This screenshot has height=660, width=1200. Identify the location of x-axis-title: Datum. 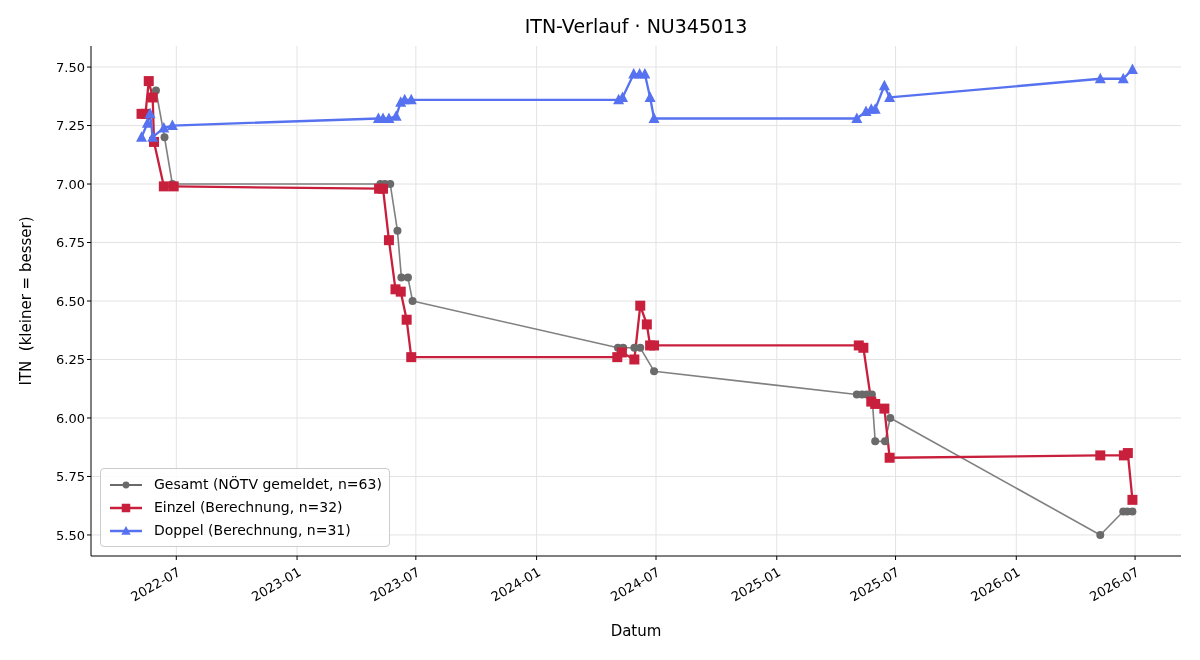
(636, 631).